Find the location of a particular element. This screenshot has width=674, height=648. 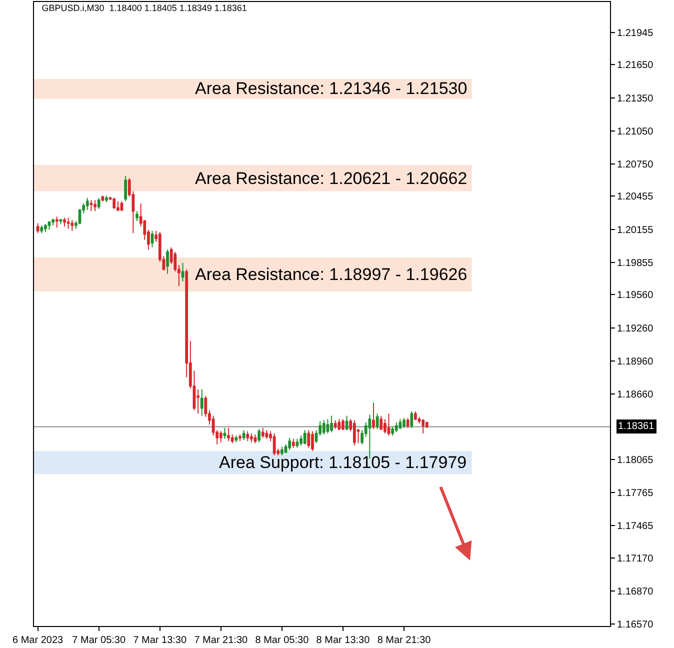

y-tick-label: 1.21350 is located at coordinates (635, 98).